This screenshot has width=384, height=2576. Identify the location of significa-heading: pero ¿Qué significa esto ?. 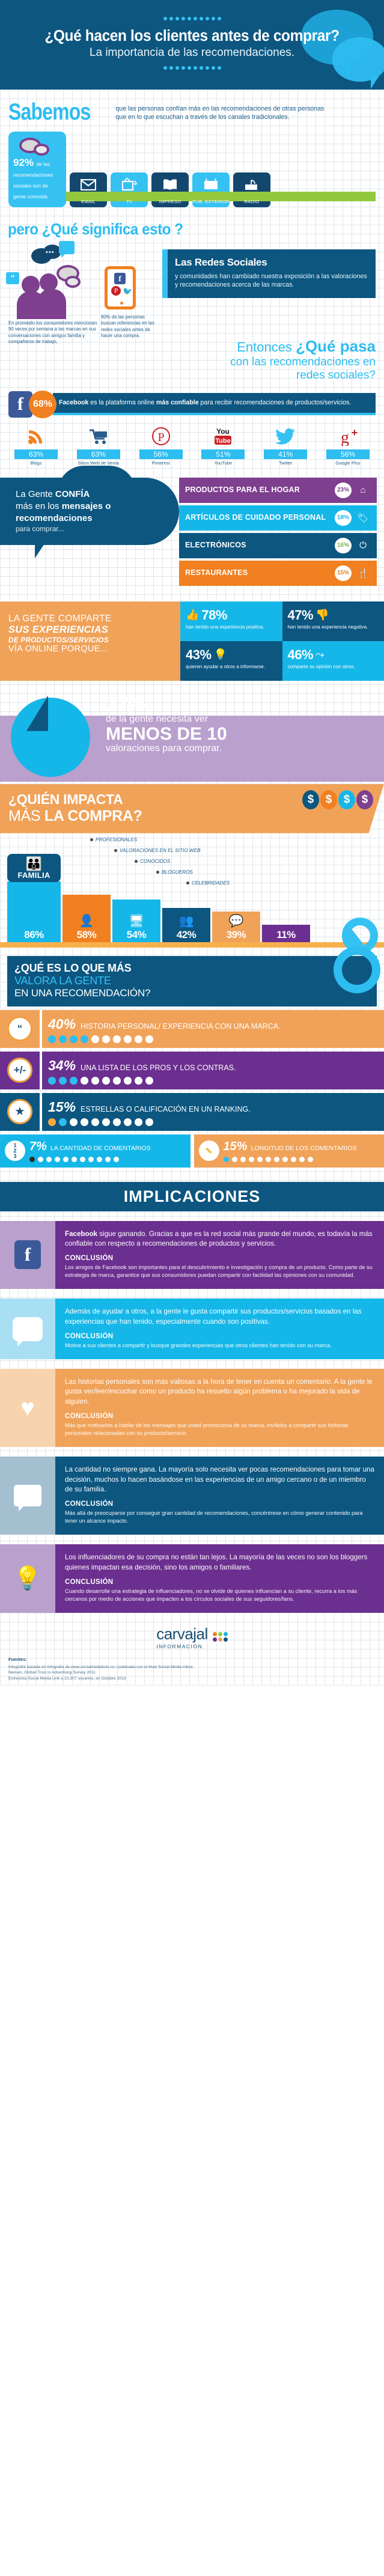
(95, 228).